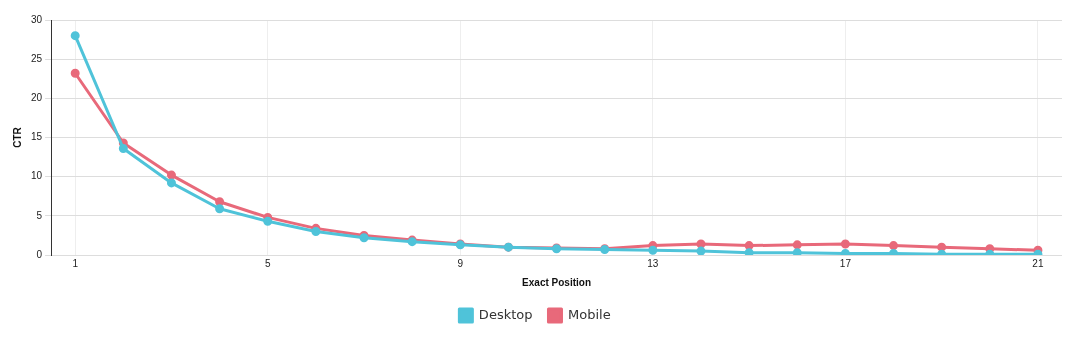 This screenshot has width=1080, height=346. I want to click on y-tick-label: 5, so click(39, 215).